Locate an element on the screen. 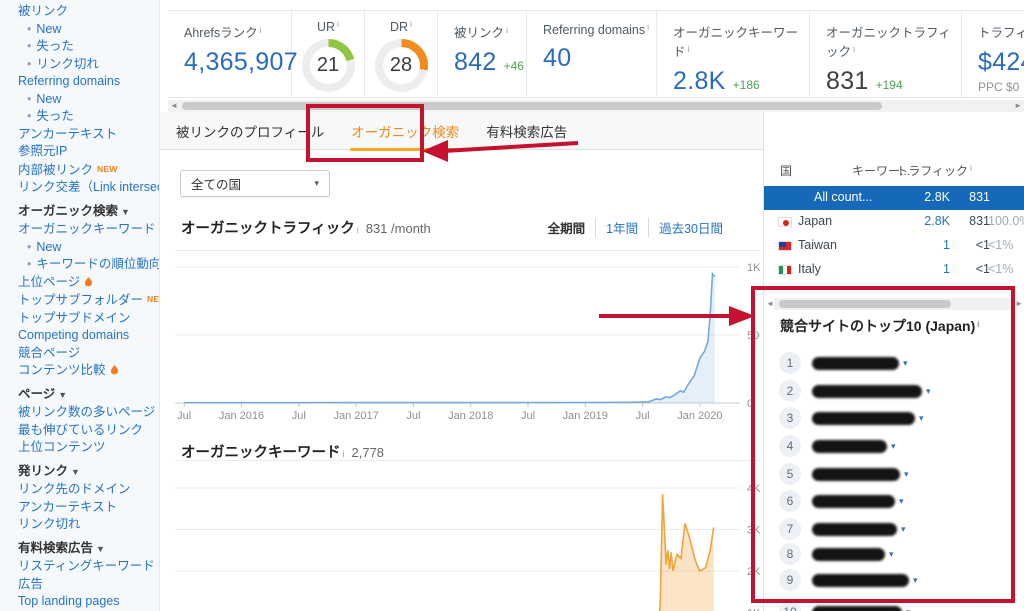 This screenshot has height=611, width=1024. sidebar-item-18: Competing domains is located at coordinates (74, 335).